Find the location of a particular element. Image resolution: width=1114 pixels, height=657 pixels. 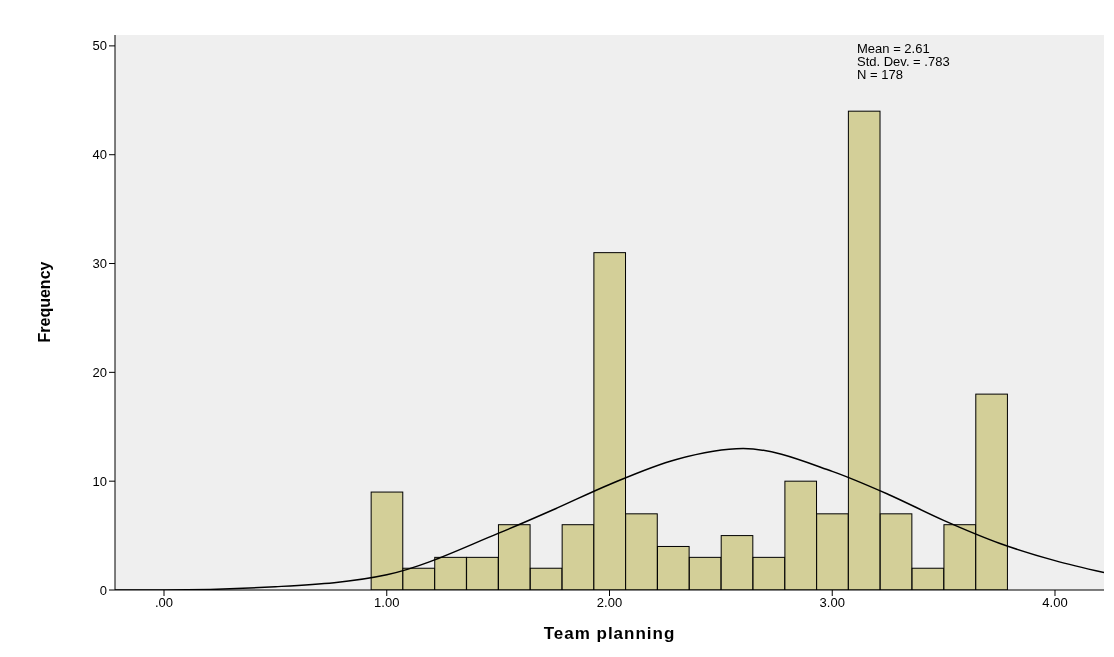

x-axis-title: Team planning is located at coordinates (609, 634).